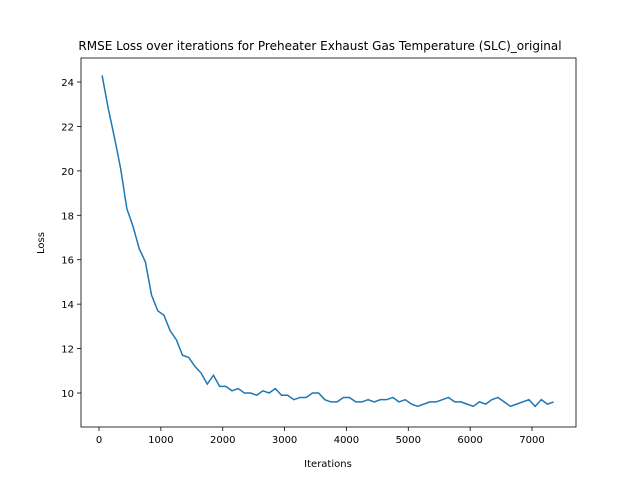  I want to click on y-tick-label: 14, so click(67, 305).